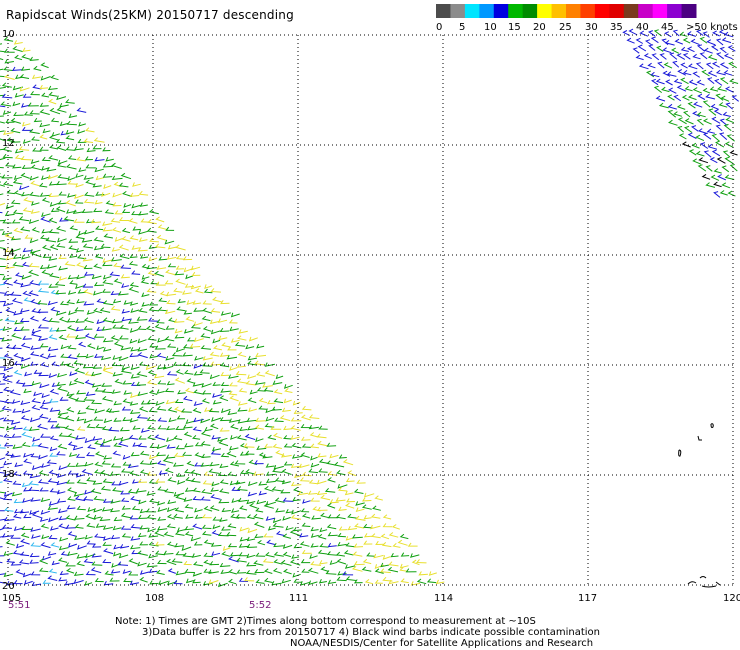  Describe the element at coordinates (587, 18) in the screenshot. I see `wind-speed-legend: 0 5 10 15 20 25 30 35 40 45 >50 knots` at that location.